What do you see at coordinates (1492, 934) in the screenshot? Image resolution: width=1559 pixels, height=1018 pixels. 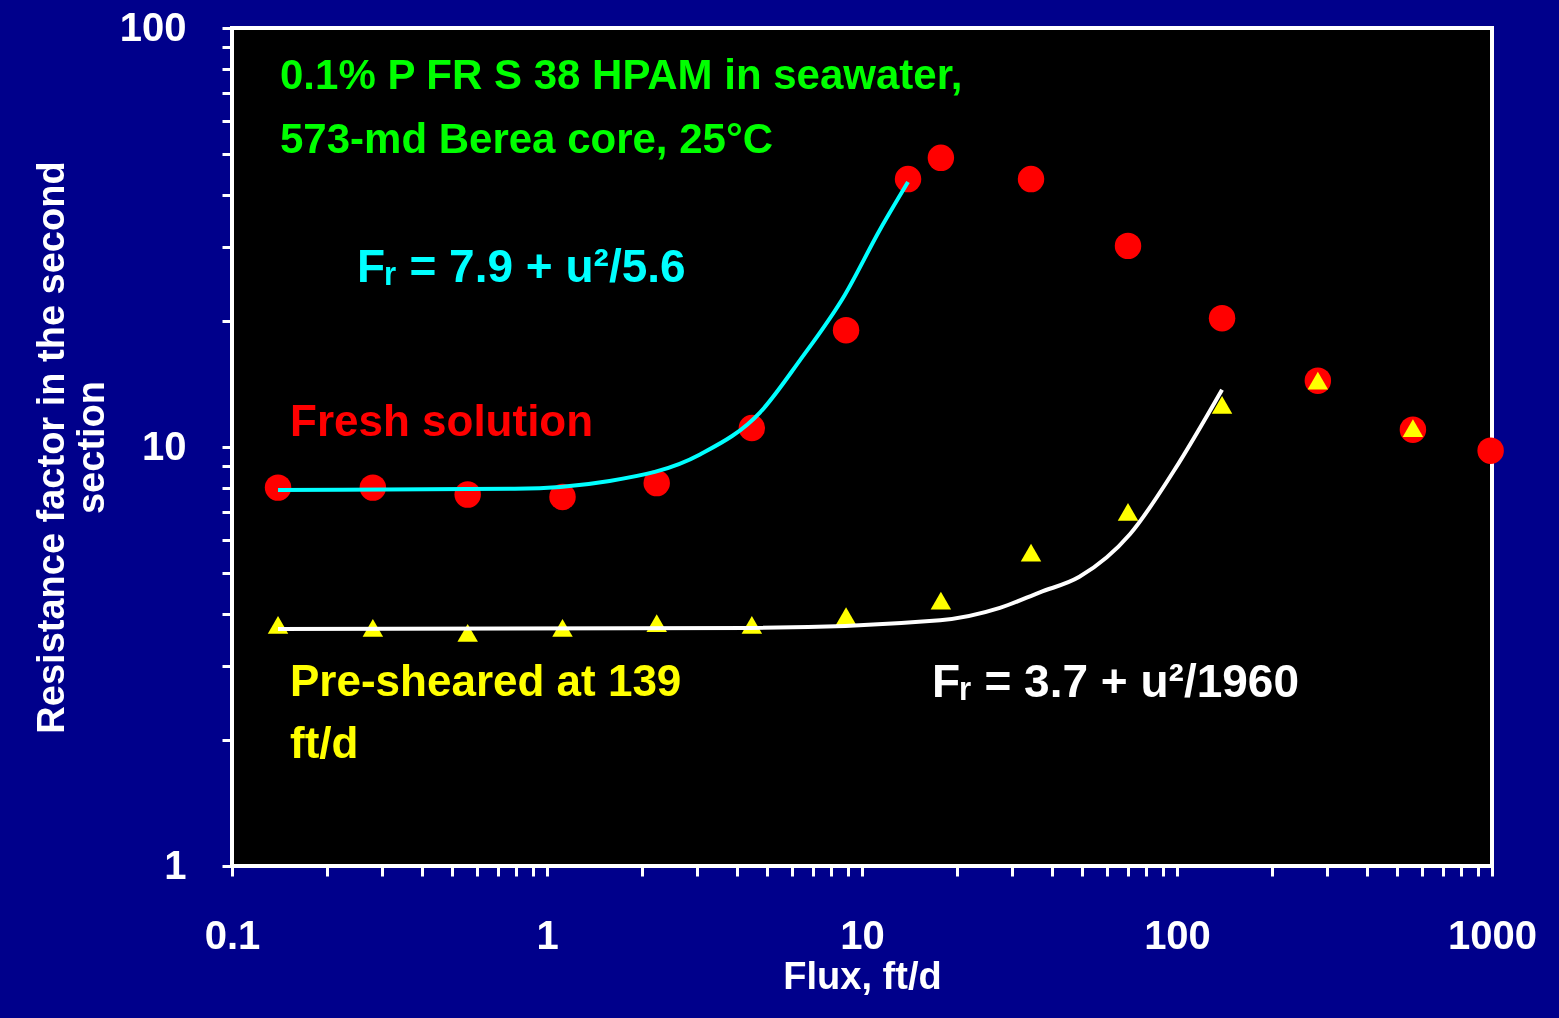 I see `x-tick-label: 1000` at bounding box center [1492, 934].